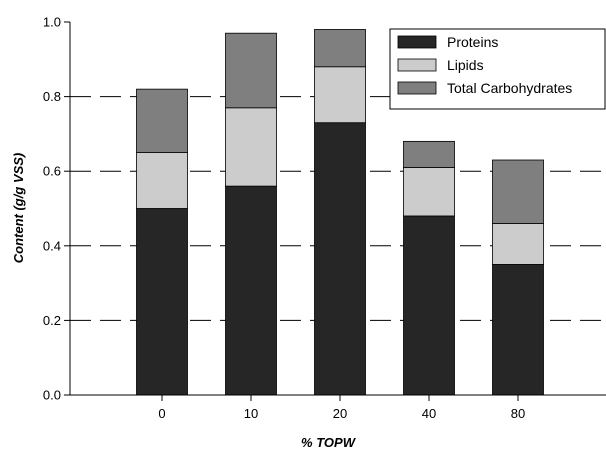  I want to click on y-tick-label: 0.6, so click(52, 171).